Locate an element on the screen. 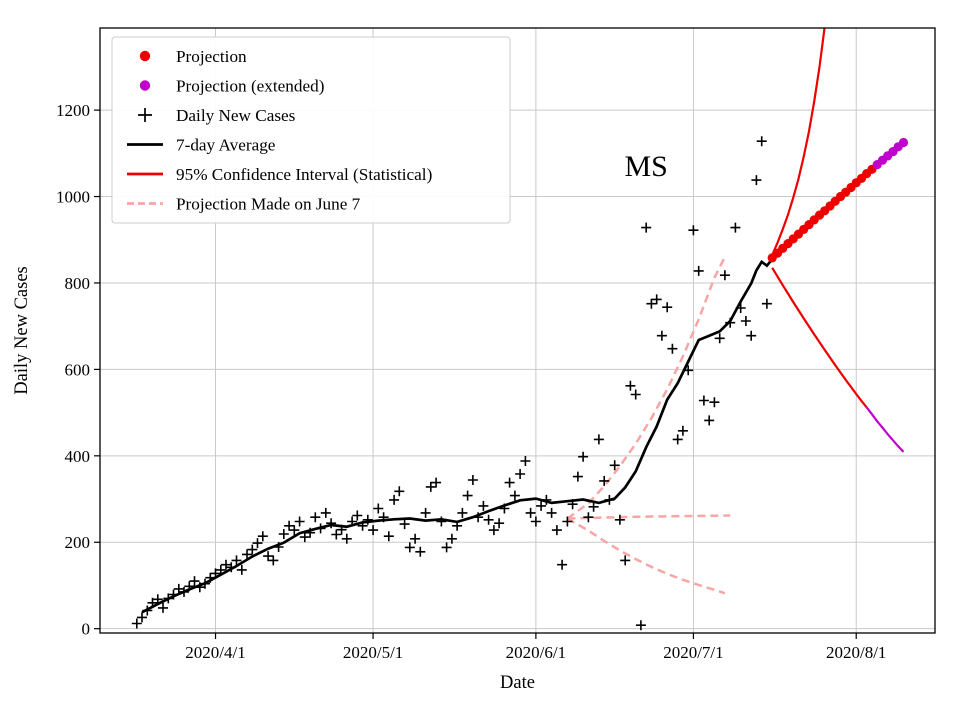  y-tick-label: 1000 is located at coordinates (73, 196).